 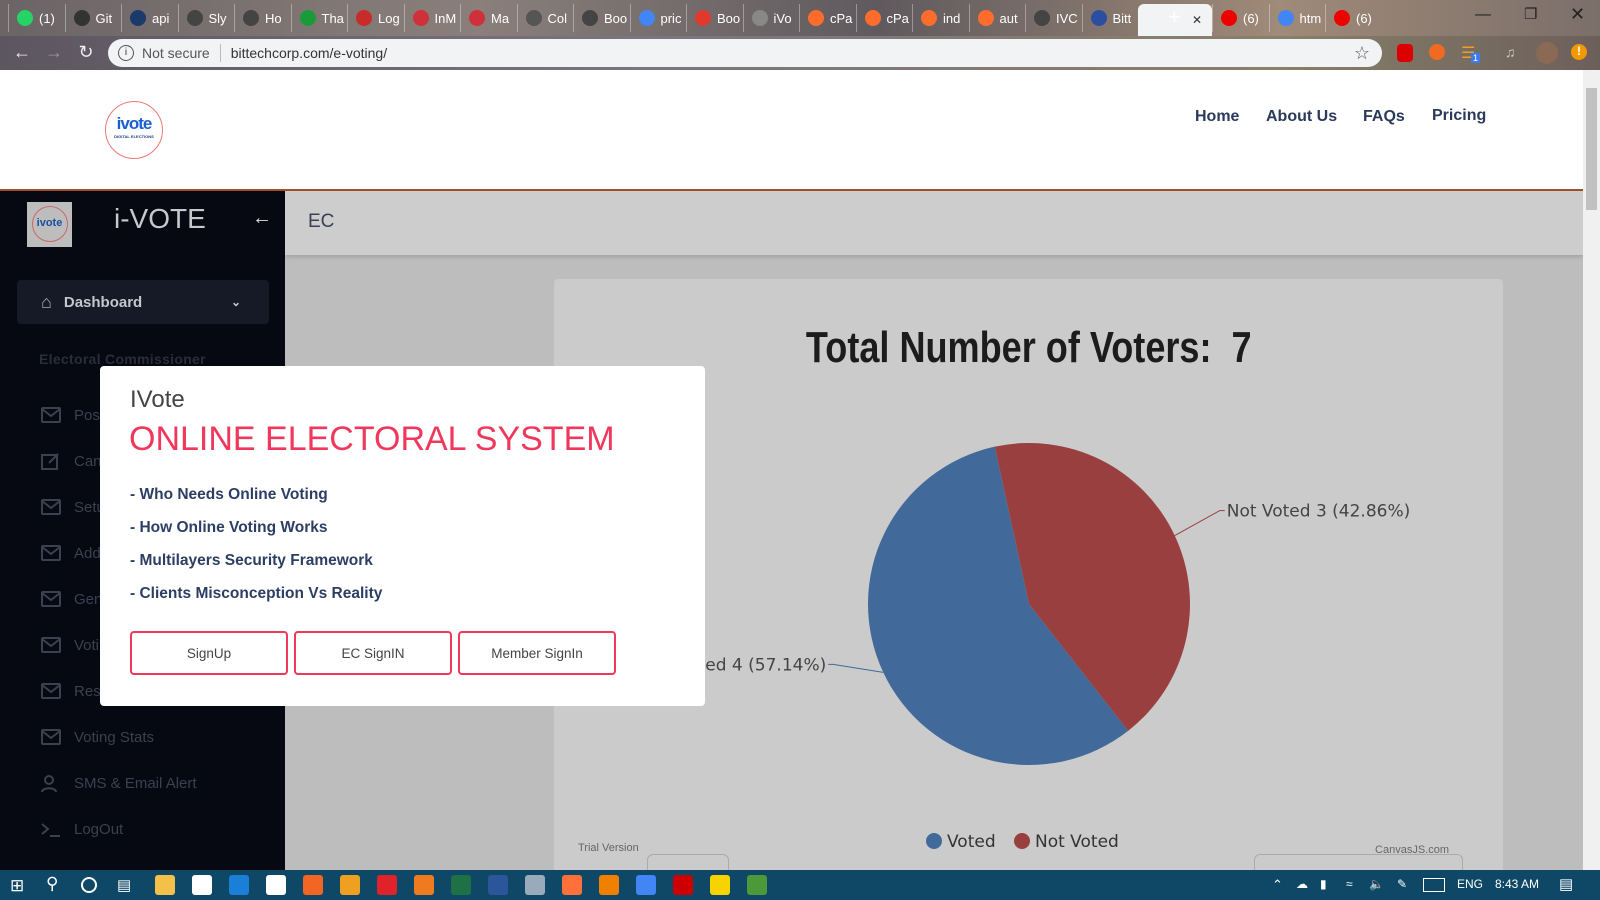 What do you see at coordinates (537, 653) in the screenshot?
I see `member-signin-button: Member SignIn` at bounding box center [537, 653].